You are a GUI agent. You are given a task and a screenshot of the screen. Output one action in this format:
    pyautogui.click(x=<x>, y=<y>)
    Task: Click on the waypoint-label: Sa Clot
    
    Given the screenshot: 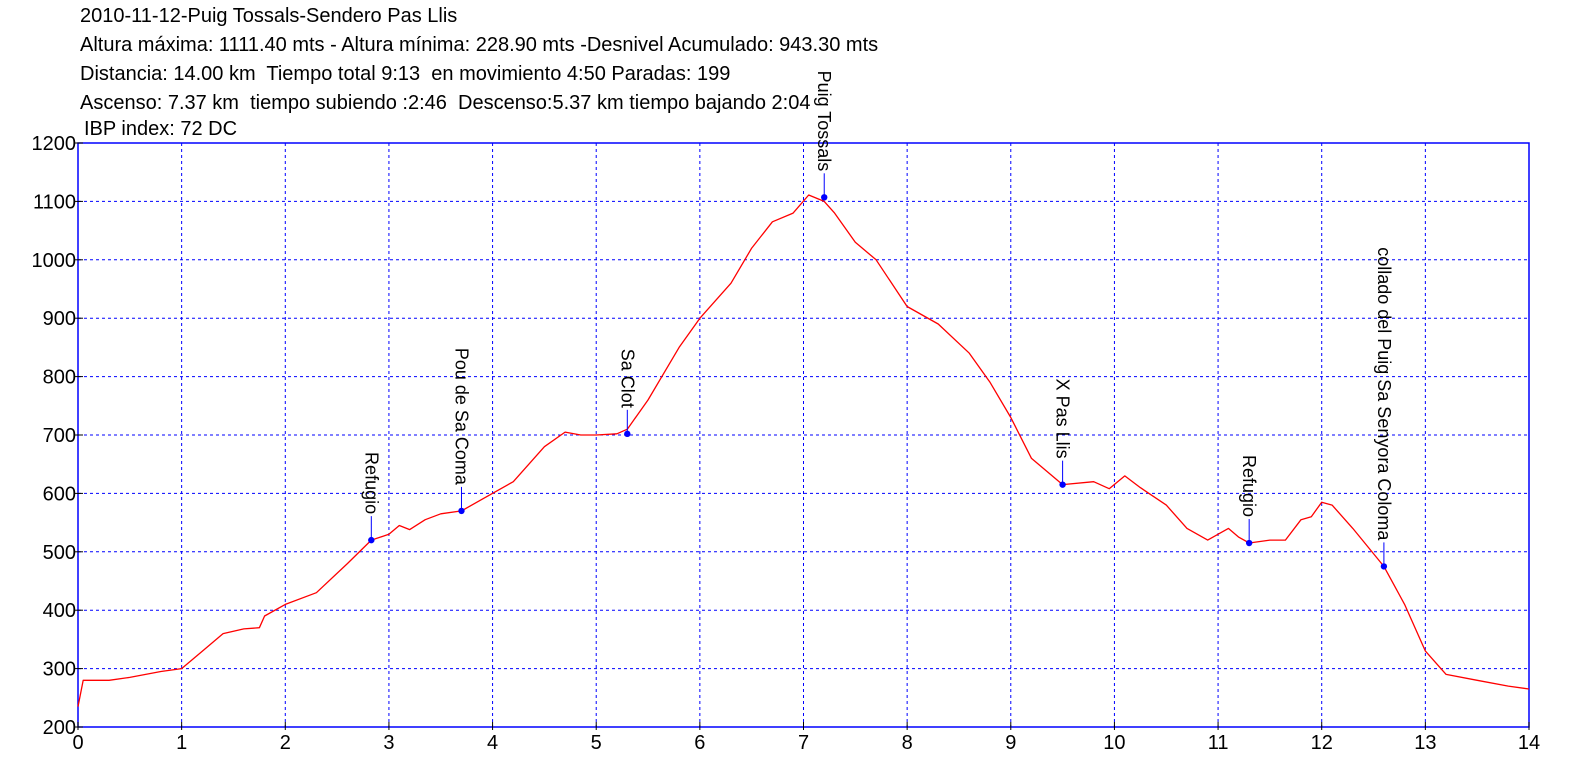 What is the action you would take?
    pyautogui.click(x=627, y=378)
    